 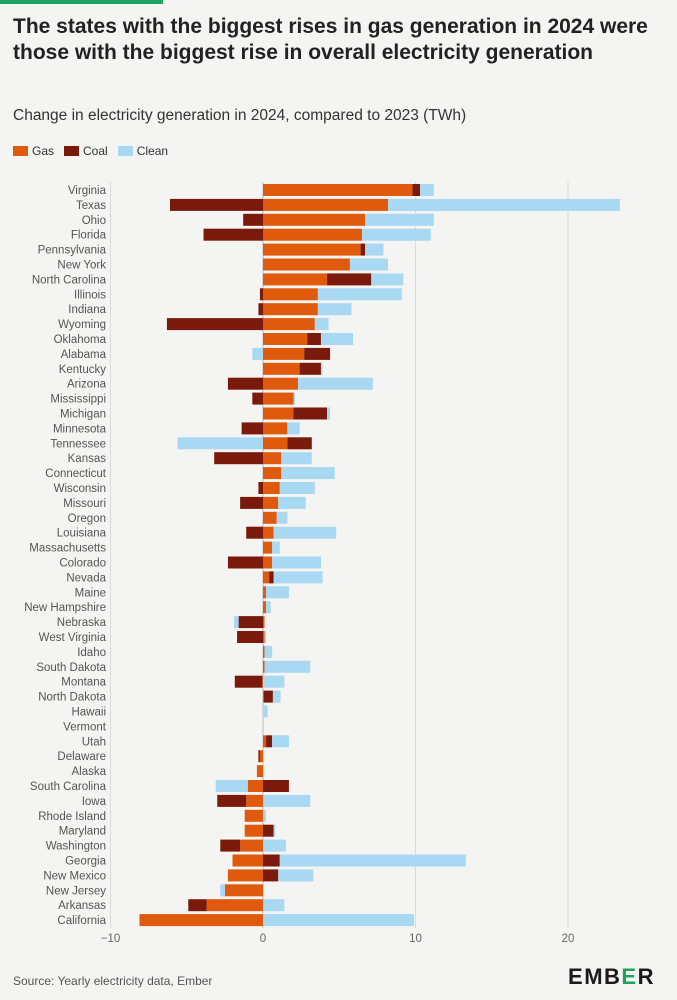 What do you see at coordinates (91, 653) in the screenshot?
I see `category-label: Idaho` at bounding box center [91, 653].